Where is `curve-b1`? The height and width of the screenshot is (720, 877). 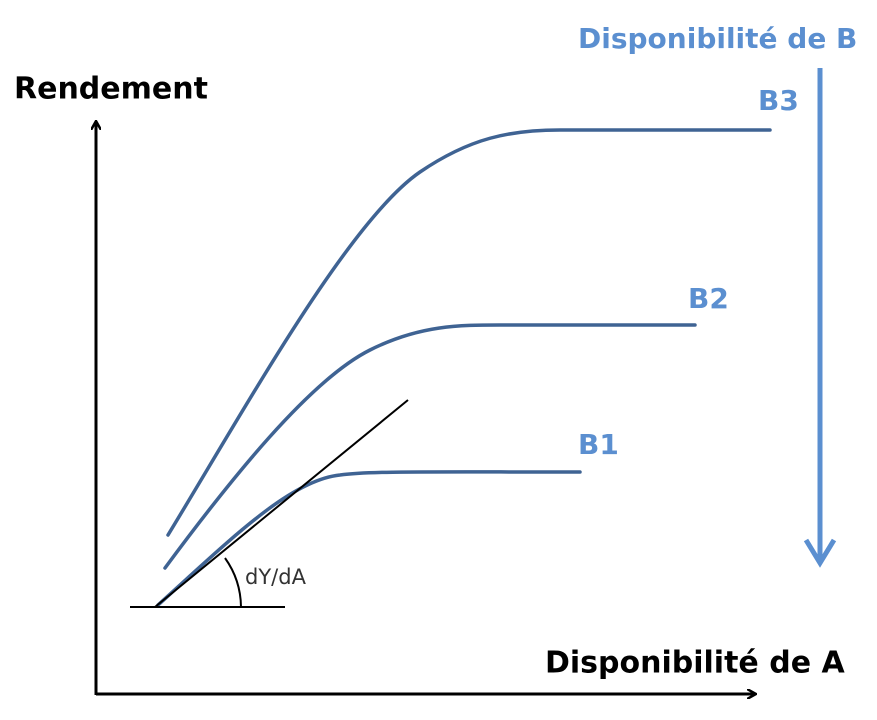
curve-b1 is located at coordinates (369, 538).